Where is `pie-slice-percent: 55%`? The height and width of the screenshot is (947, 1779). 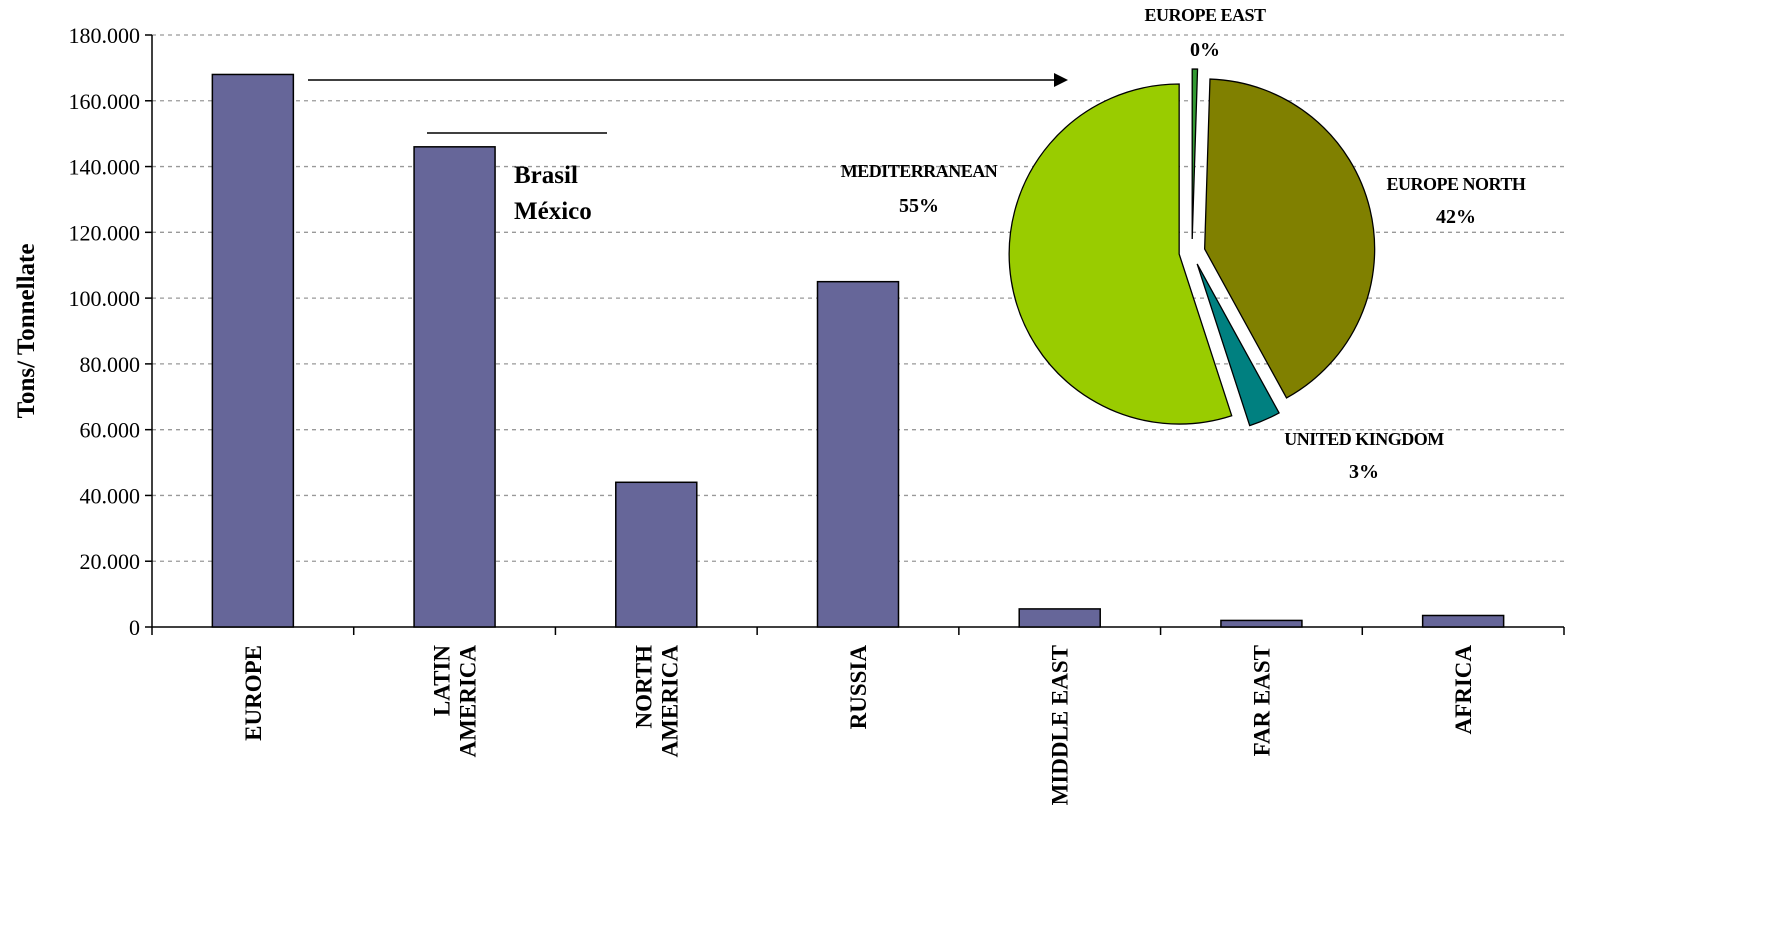
pie-slice-percent: 55% is located at coordinates (919, 206).